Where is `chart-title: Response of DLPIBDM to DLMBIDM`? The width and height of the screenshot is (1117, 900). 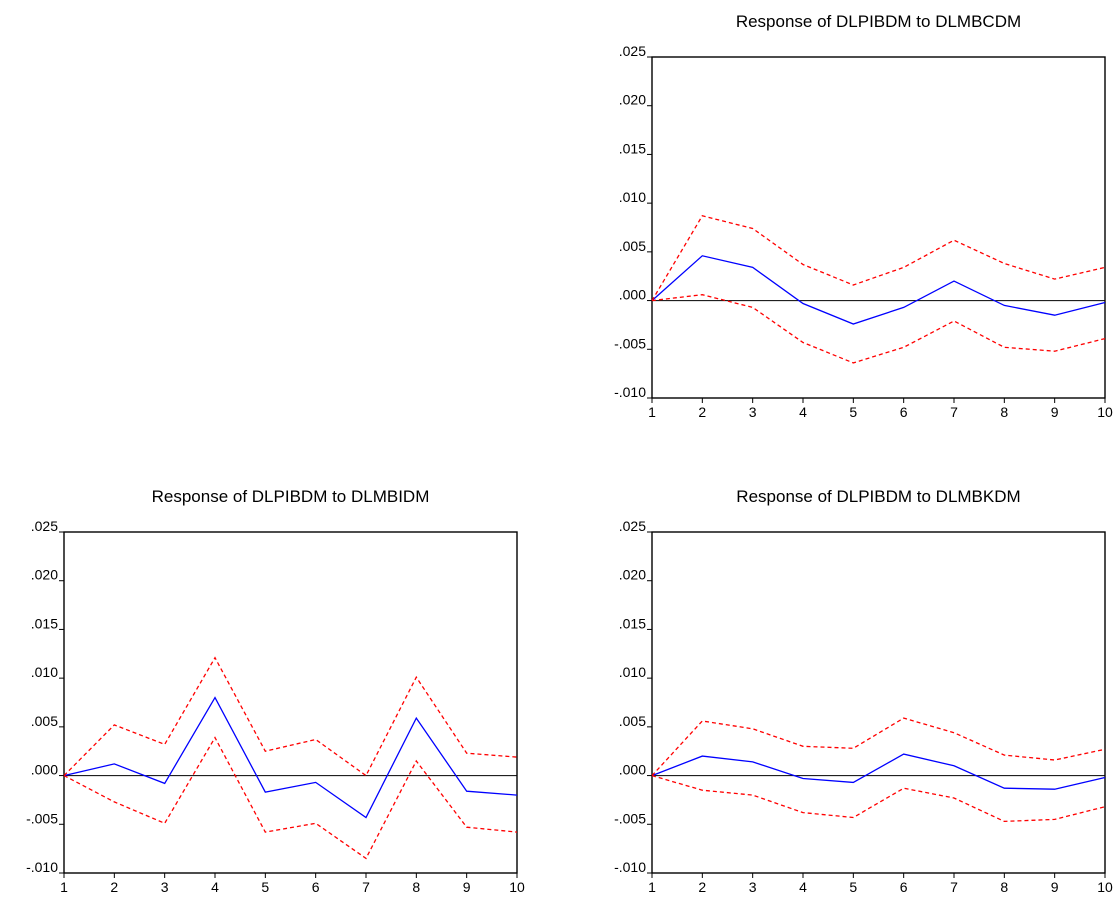 chart-title: Response of DLPIBDM to DLMBIDM is located at coordinates (291, 496).